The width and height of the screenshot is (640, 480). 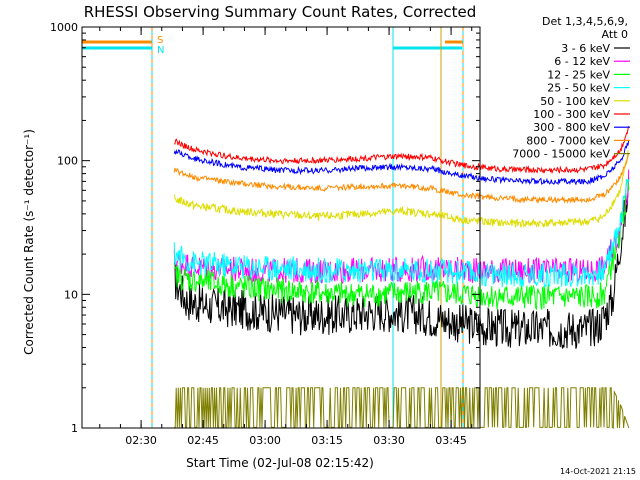 I want to click on legend-header-line1: Det 1,3,4,5,6,9,, so click(x=585, y=21).